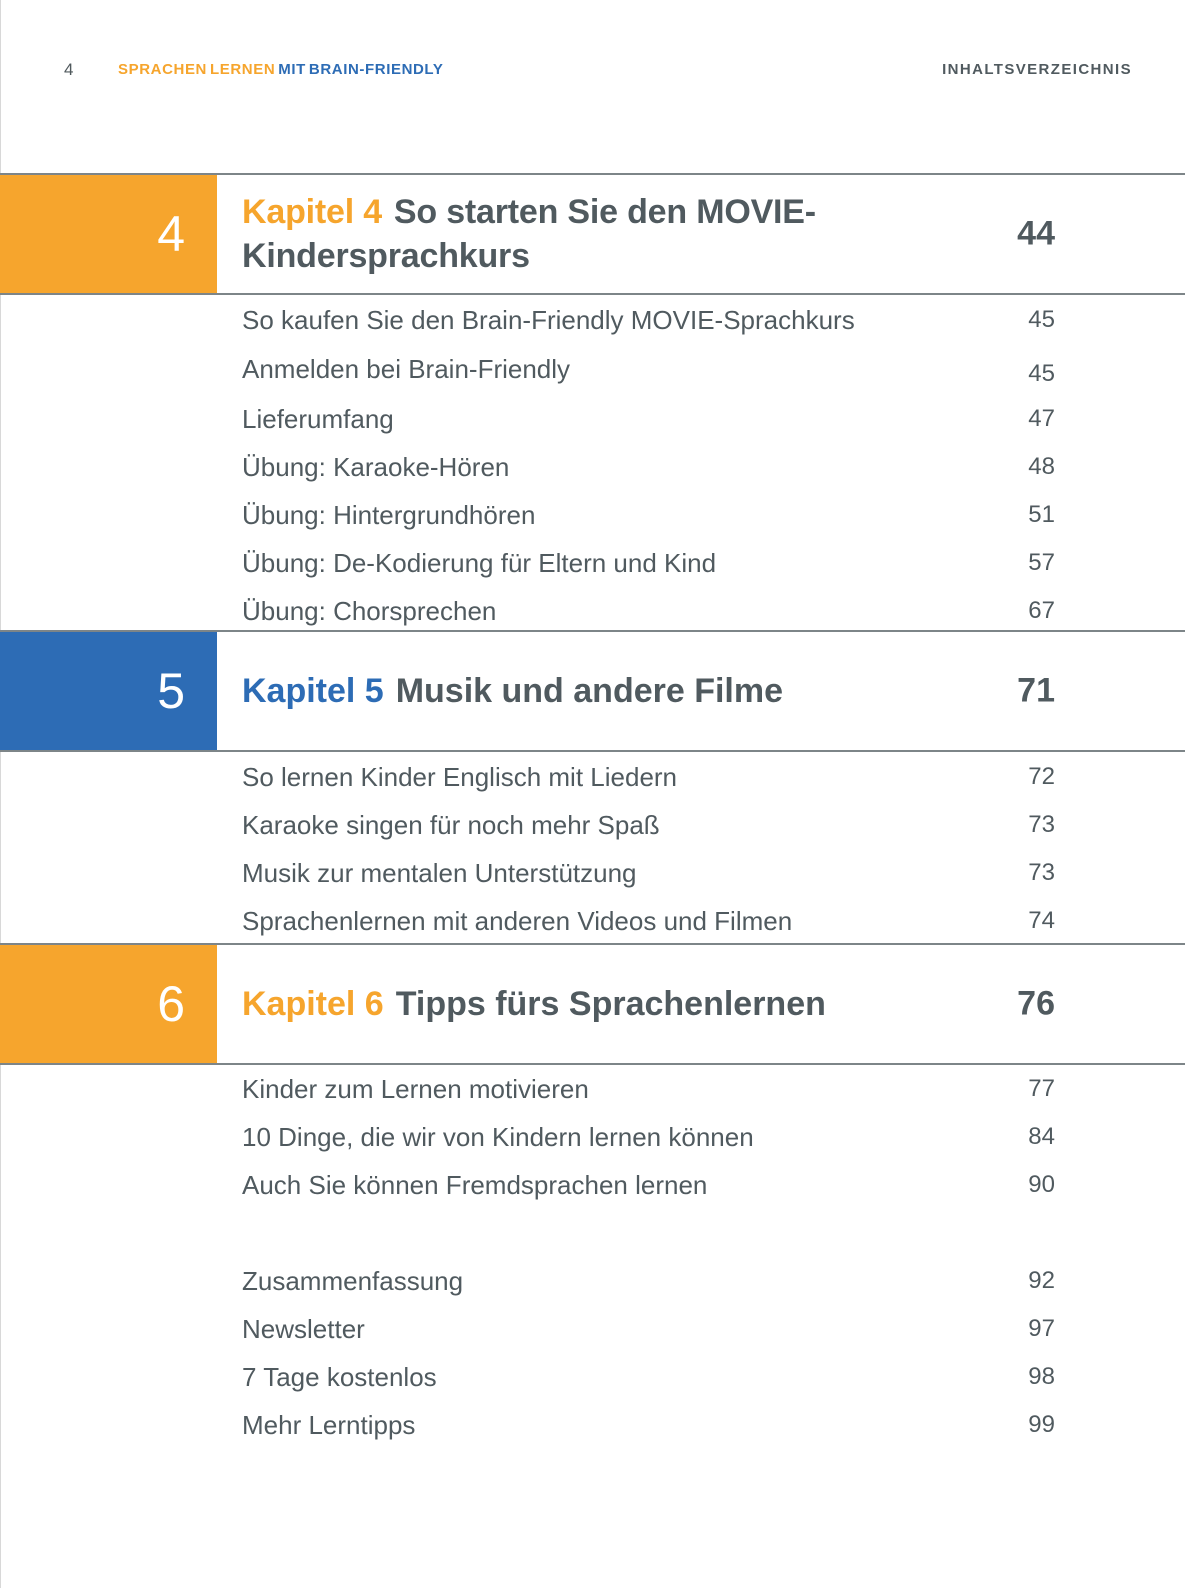  What do you see at coordinates (648, 1281) in the screenshot?
I see `toc-entry-appendix: Zusammenfassung 92` at bounding box center [648, 1281].